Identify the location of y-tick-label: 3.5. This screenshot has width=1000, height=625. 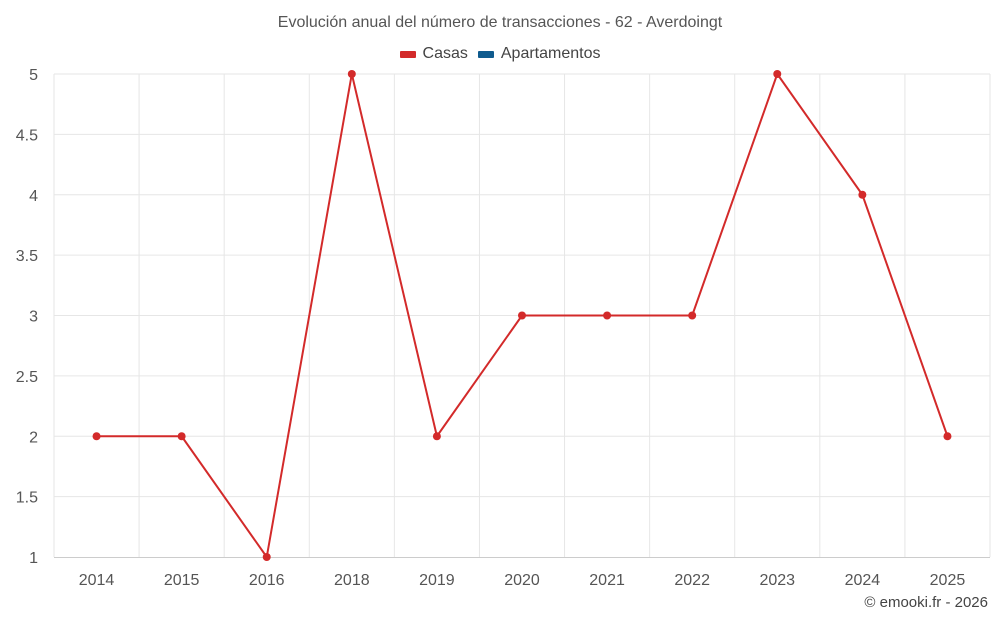
(27, 256).